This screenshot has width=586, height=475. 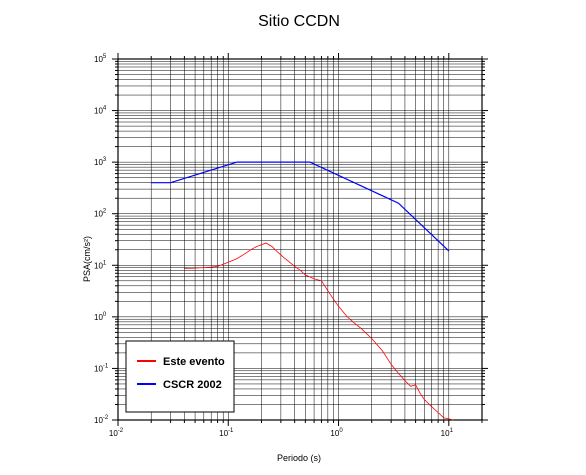 What do you see at coordinates (105, 212) in the screenshot?
I see `y-tick-exponent: 2` at bounding box center [105, 212].